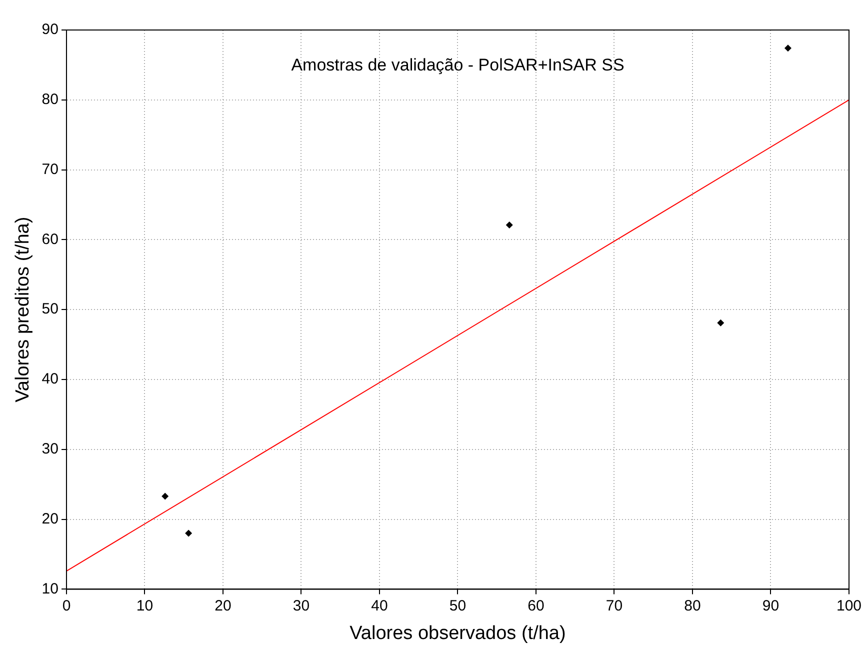 The height and width of the screenshot is (653, 867). Describe the element at coordinates (849, 605) in the screenshot. I see `x-tick-label: 100` at that location.